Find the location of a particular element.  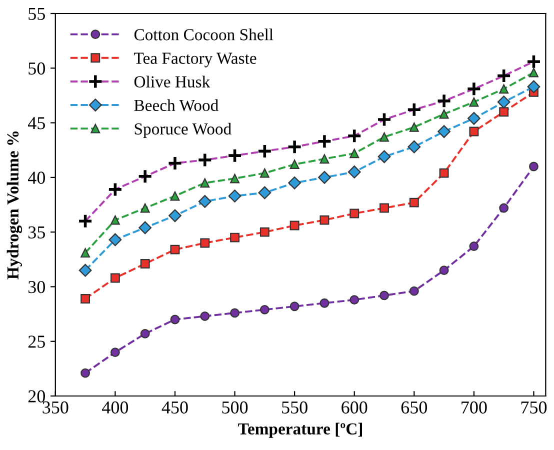

y-tick-label: 50 is located at coordinates (36, 68).